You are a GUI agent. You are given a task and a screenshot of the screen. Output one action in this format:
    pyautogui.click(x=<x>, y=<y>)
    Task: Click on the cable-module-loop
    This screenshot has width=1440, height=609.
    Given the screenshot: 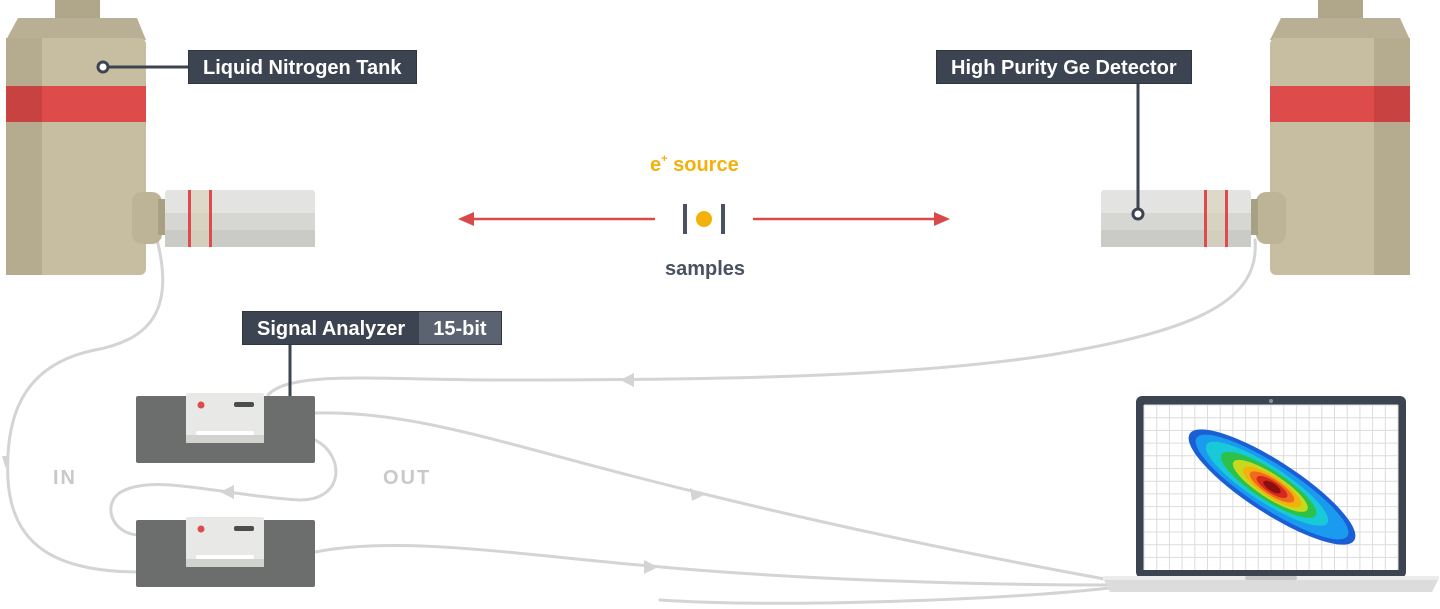 What is the action you would take?
    pyautogui.click(x=223, y=487)
    